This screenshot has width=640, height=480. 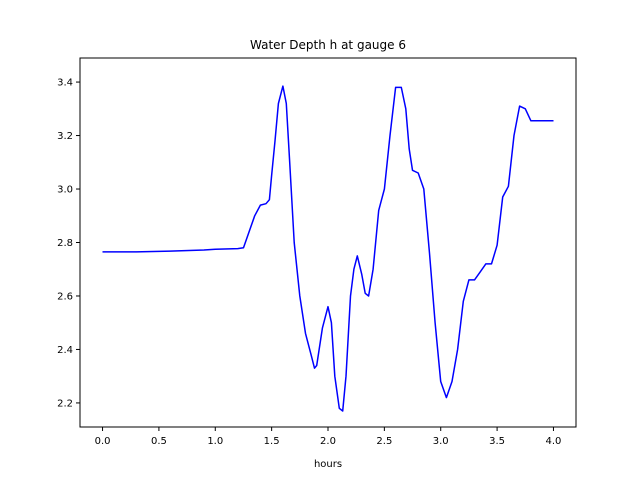 I want to click on y-tick-label: 2.4, so click(x=65, y=350).